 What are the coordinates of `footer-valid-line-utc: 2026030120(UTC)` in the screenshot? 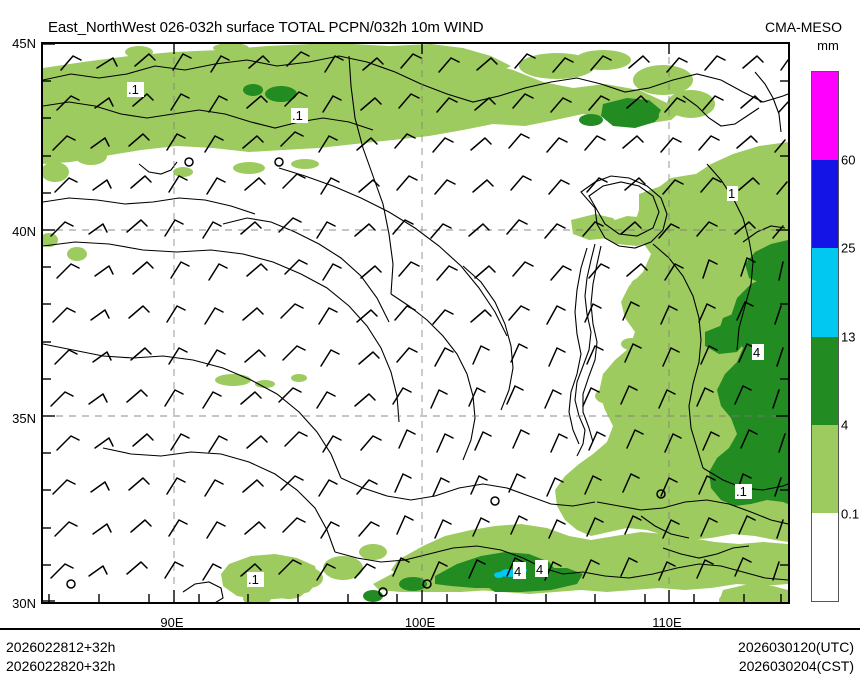 It's located at (796, 647).